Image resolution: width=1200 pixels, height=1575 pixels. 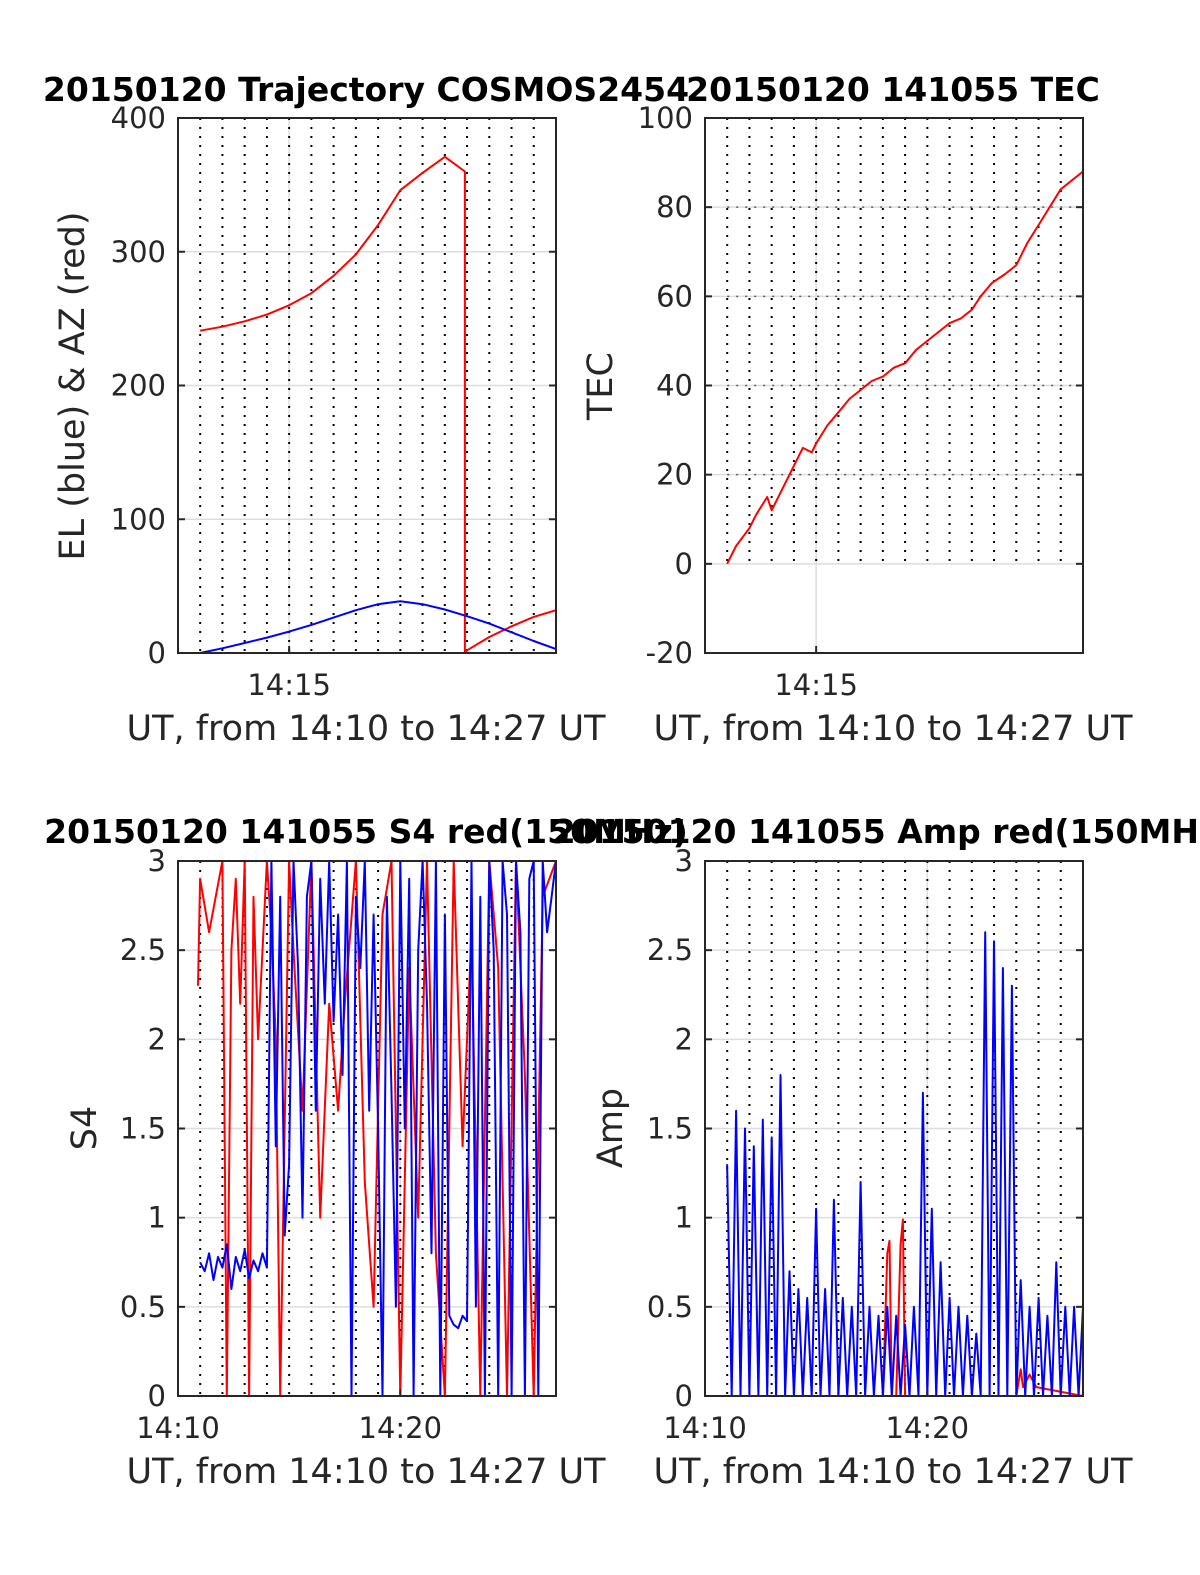 What do you see at coordinates (401, 1428) in the screenshot?
I see `s4-xtick-label: 14:20` at bounding box center [401, 1428].